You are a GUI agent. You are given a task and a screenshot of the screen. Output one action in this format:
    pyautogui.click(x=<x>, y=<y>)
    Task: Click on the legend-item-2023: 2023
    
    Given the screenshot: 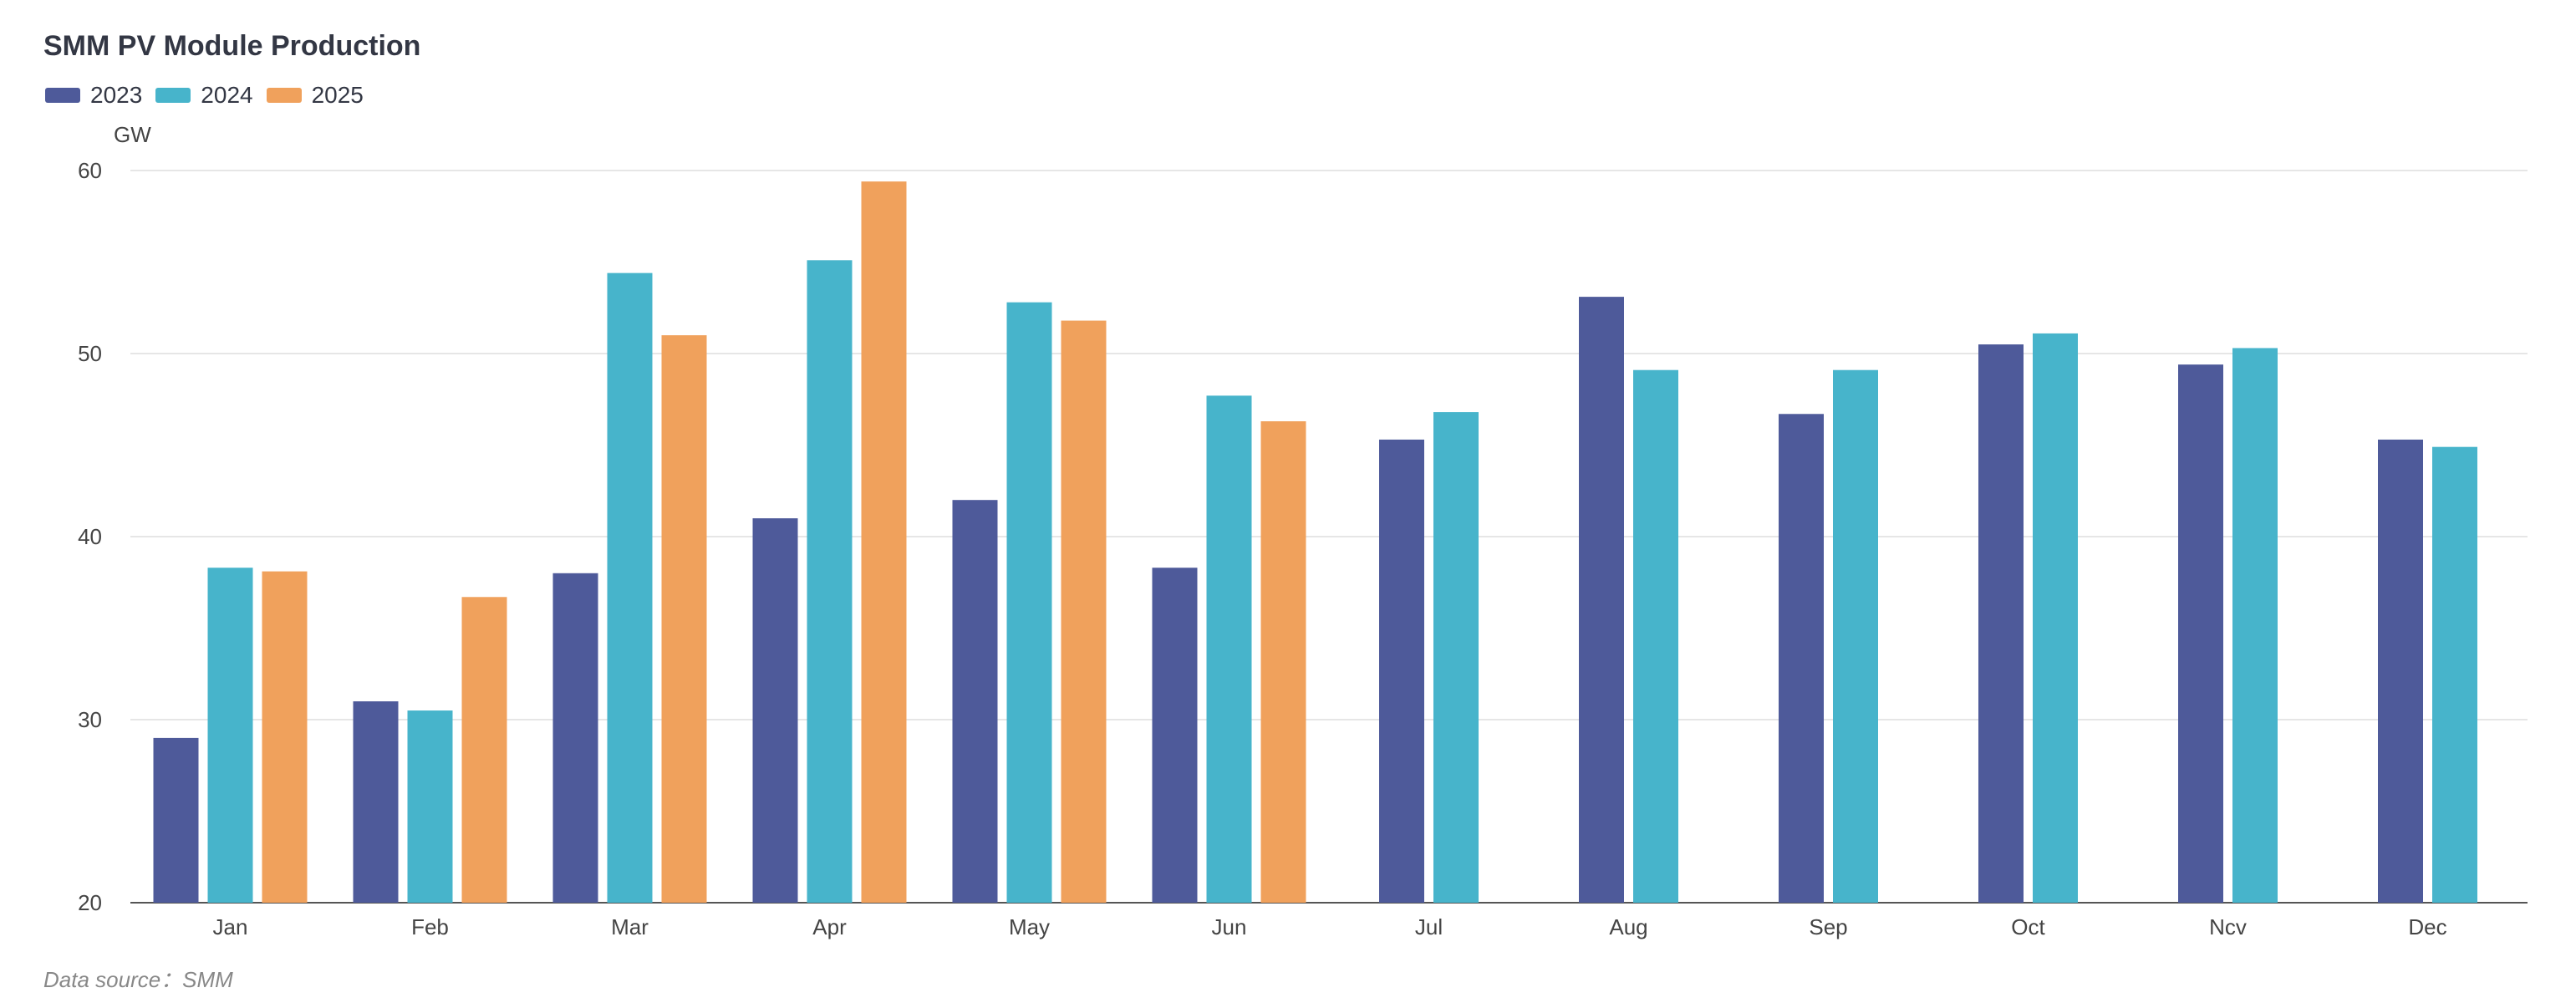 What is the action you would take?
    pyautogui.click(x=93, y=95)
    